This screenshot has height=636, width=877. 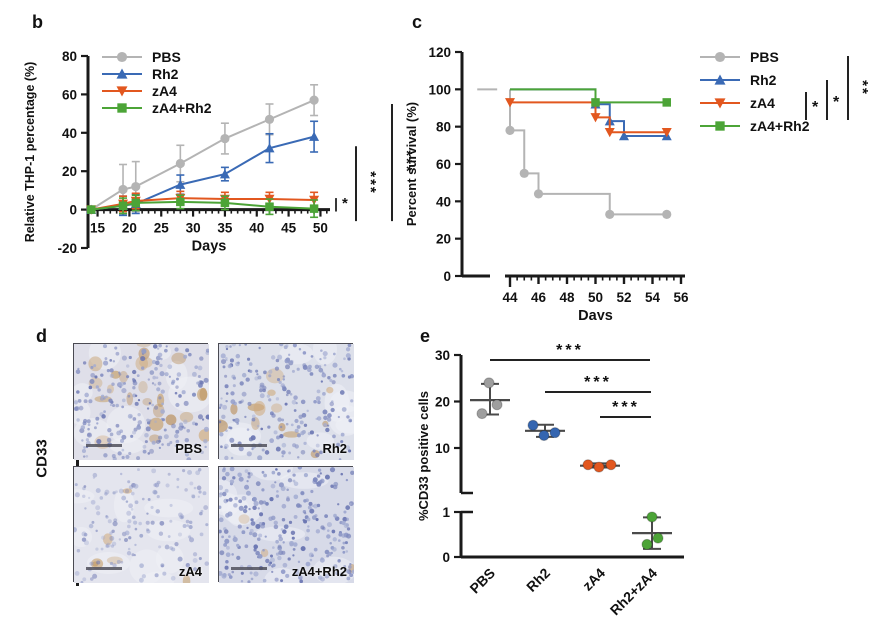 I want to click on tissue-image-za4rh2: zA4+Rh2, so click(x=286, y=524).